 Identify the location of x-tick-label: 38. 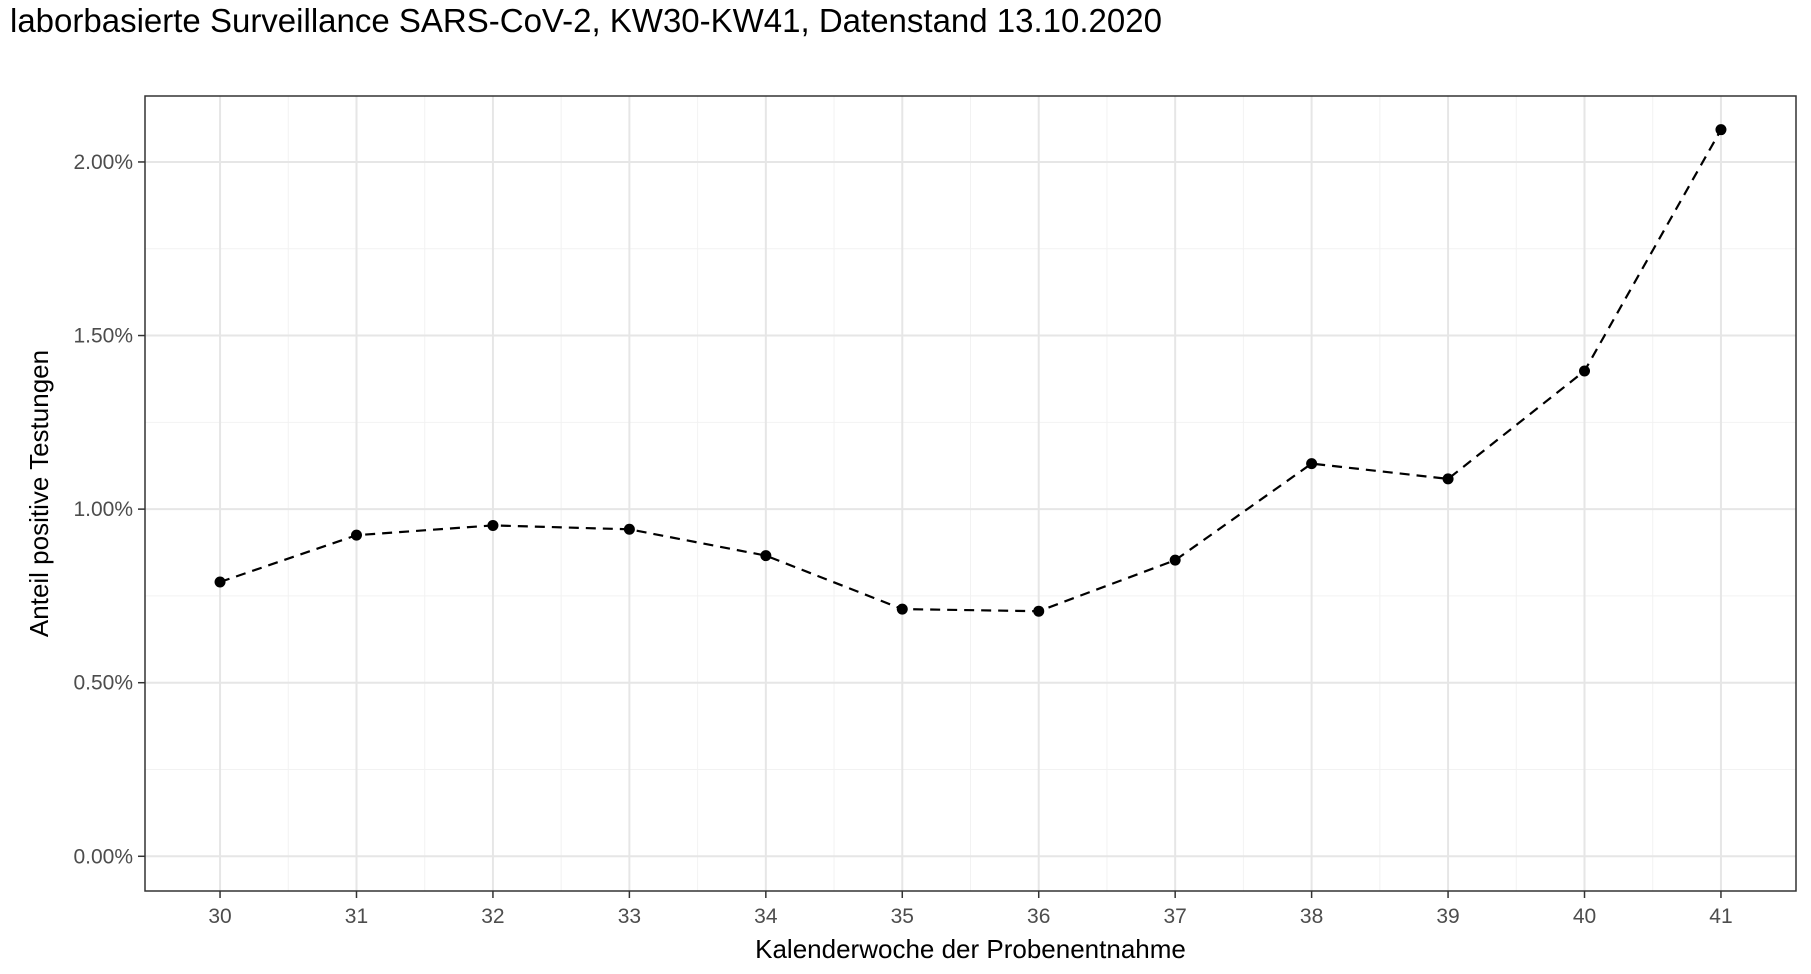
(1311, 916).